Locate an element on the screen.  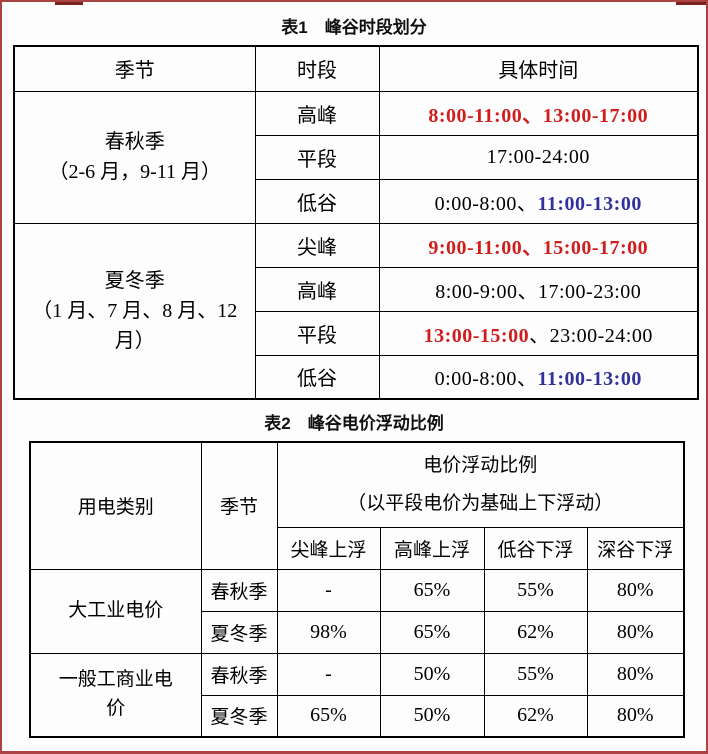
t2-value-cell: 98% is located at coordinates (328, 632).